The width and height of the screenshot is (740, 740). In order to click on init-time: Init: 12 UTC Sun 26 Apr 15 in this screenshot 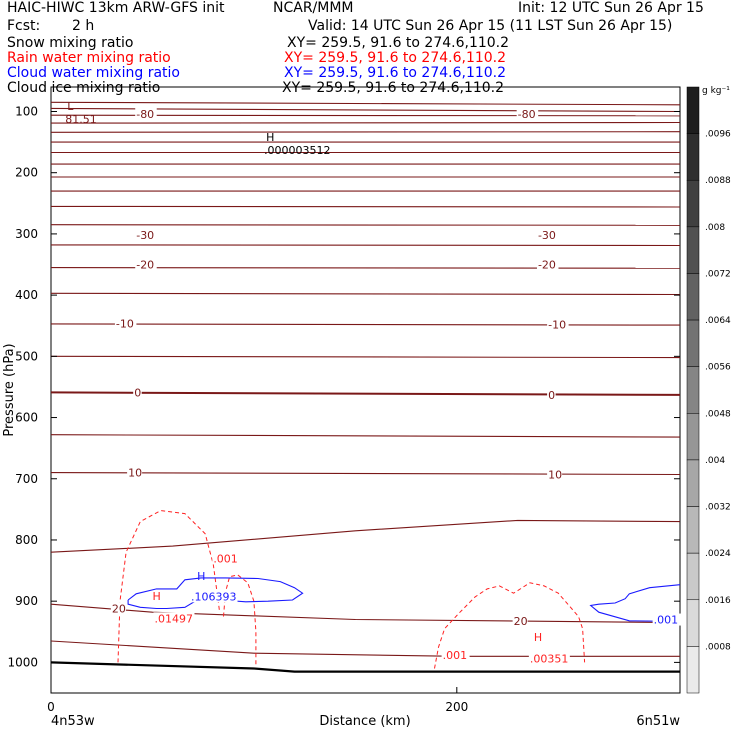, I will do `click(611, 8)`.